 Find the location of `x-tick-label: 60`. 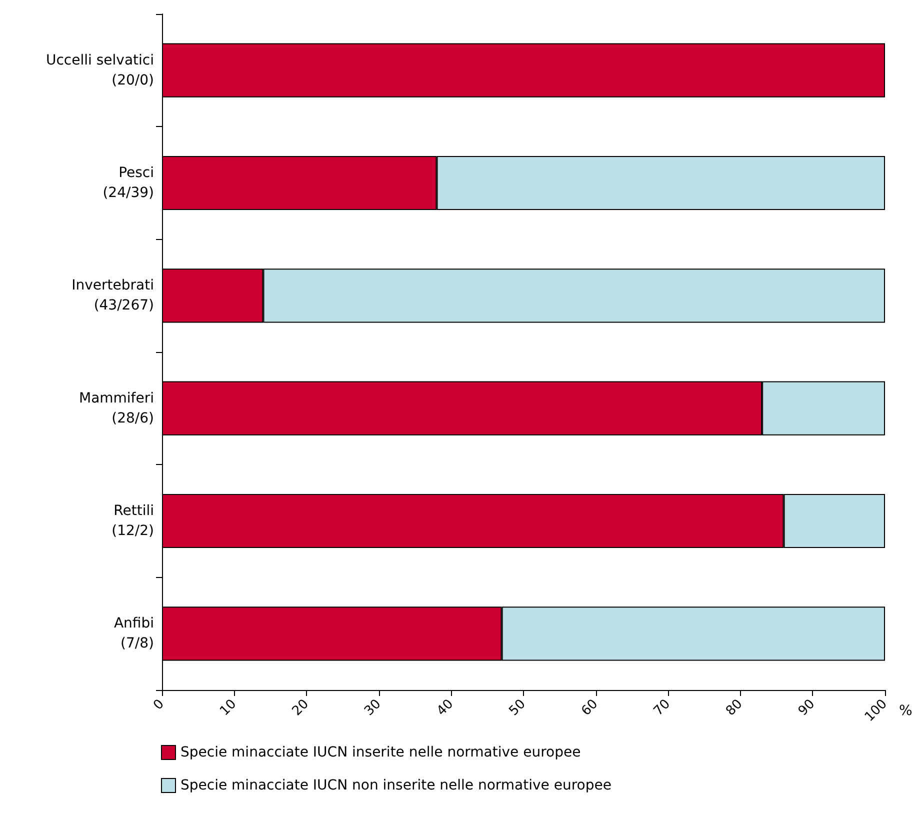

x-tick-label: 60 is located at coordinates (590, 707).